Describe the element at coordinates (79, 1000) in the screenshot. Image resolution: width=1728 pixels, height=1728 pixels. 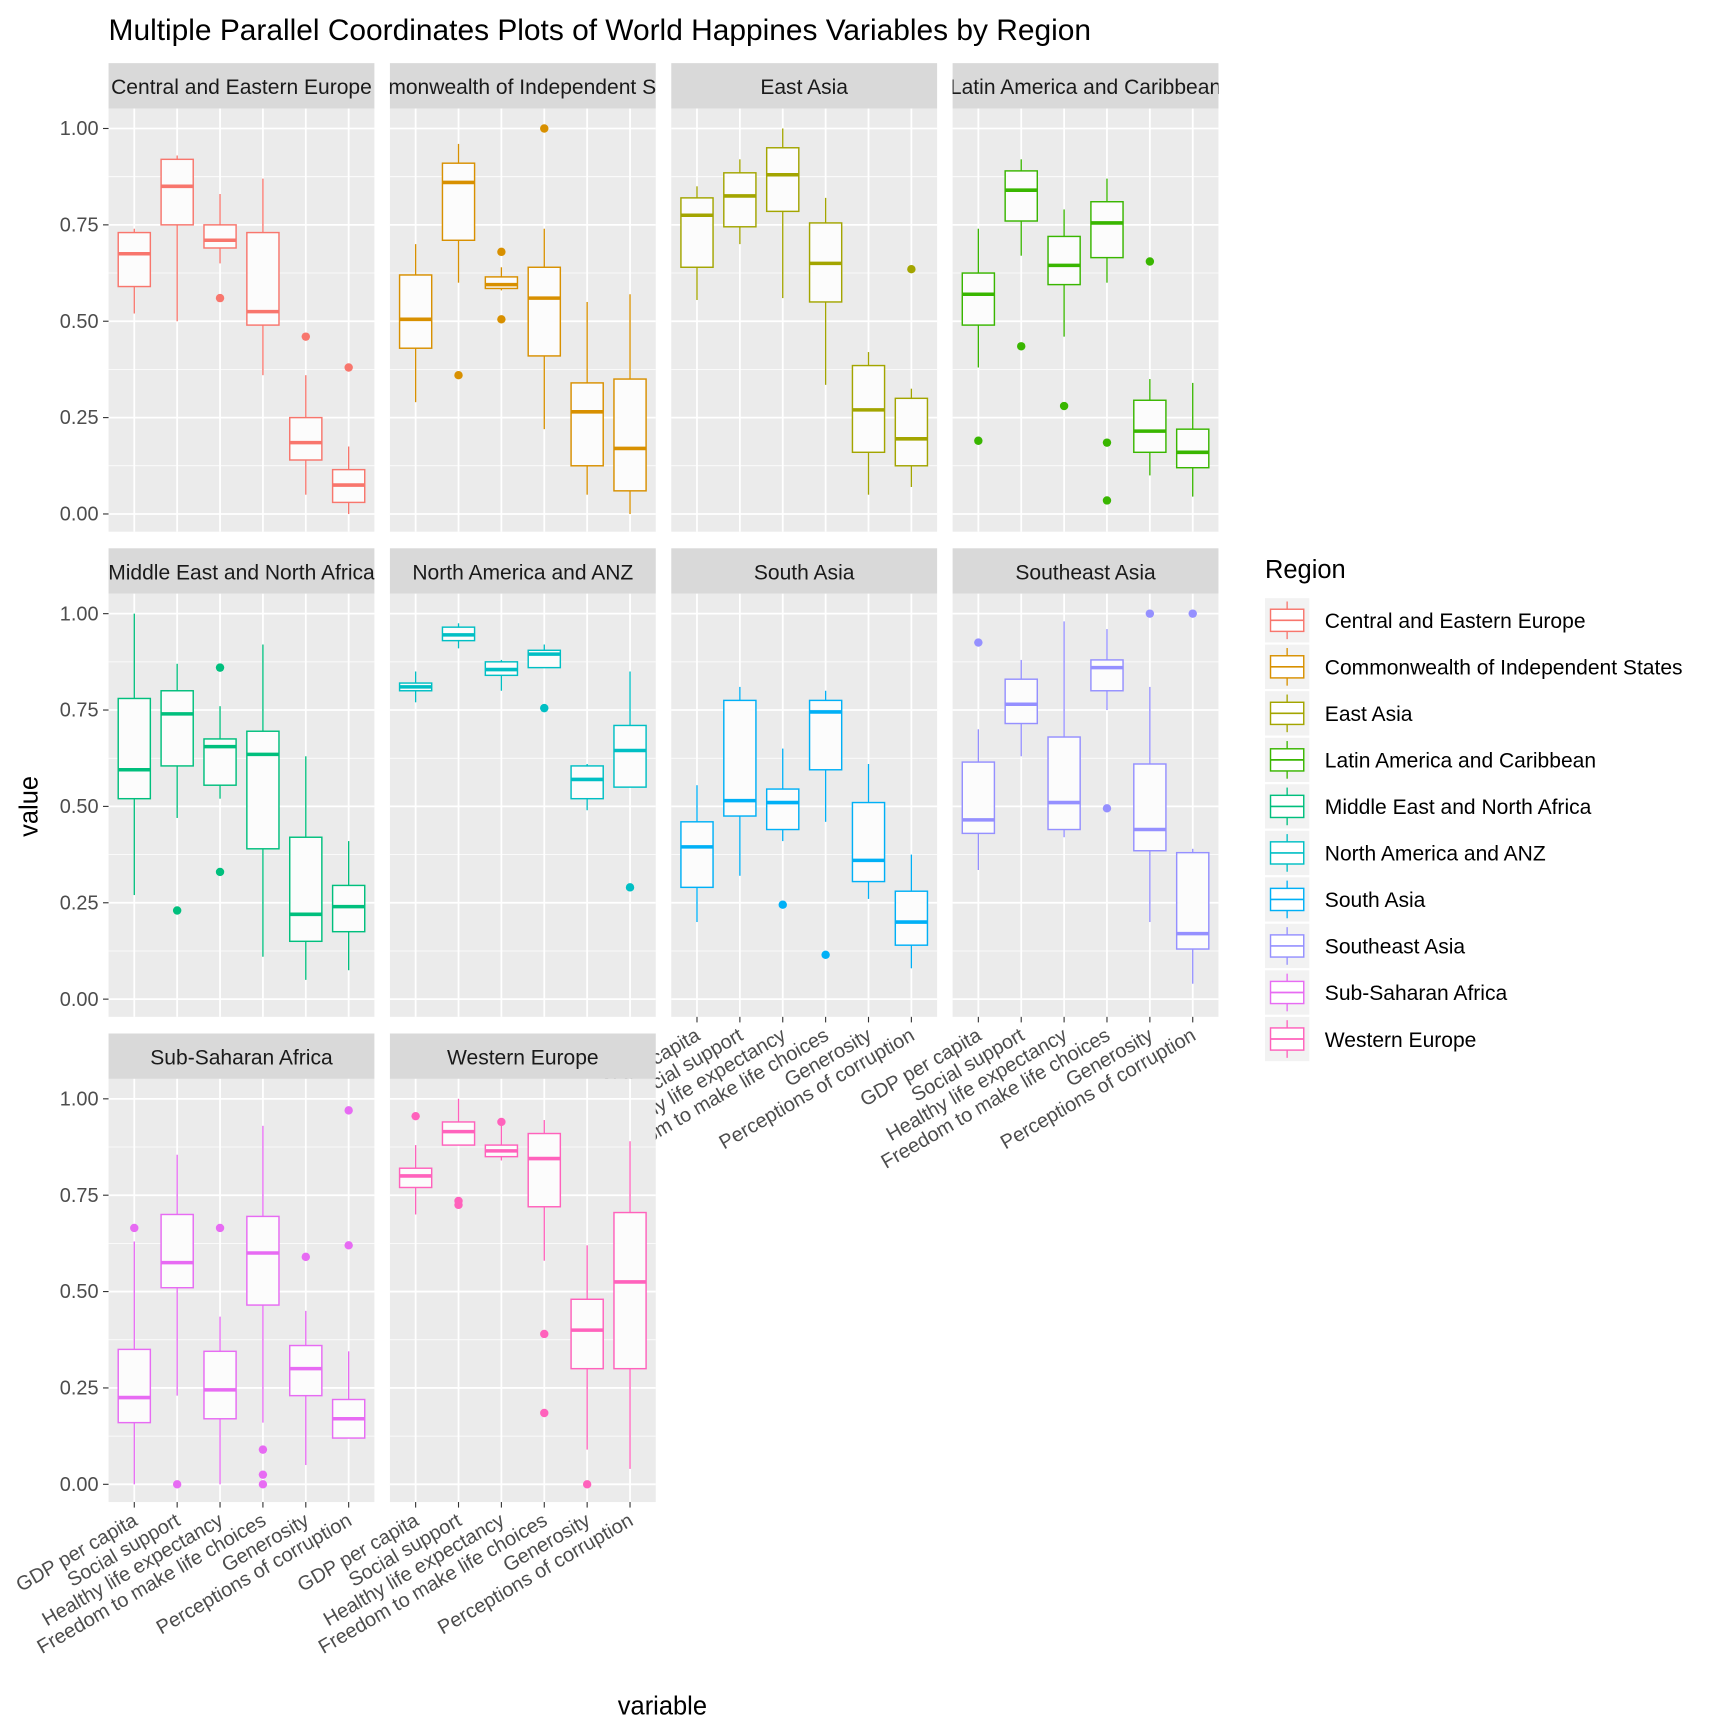
I see `y-tick-label: 0.00` at that location.